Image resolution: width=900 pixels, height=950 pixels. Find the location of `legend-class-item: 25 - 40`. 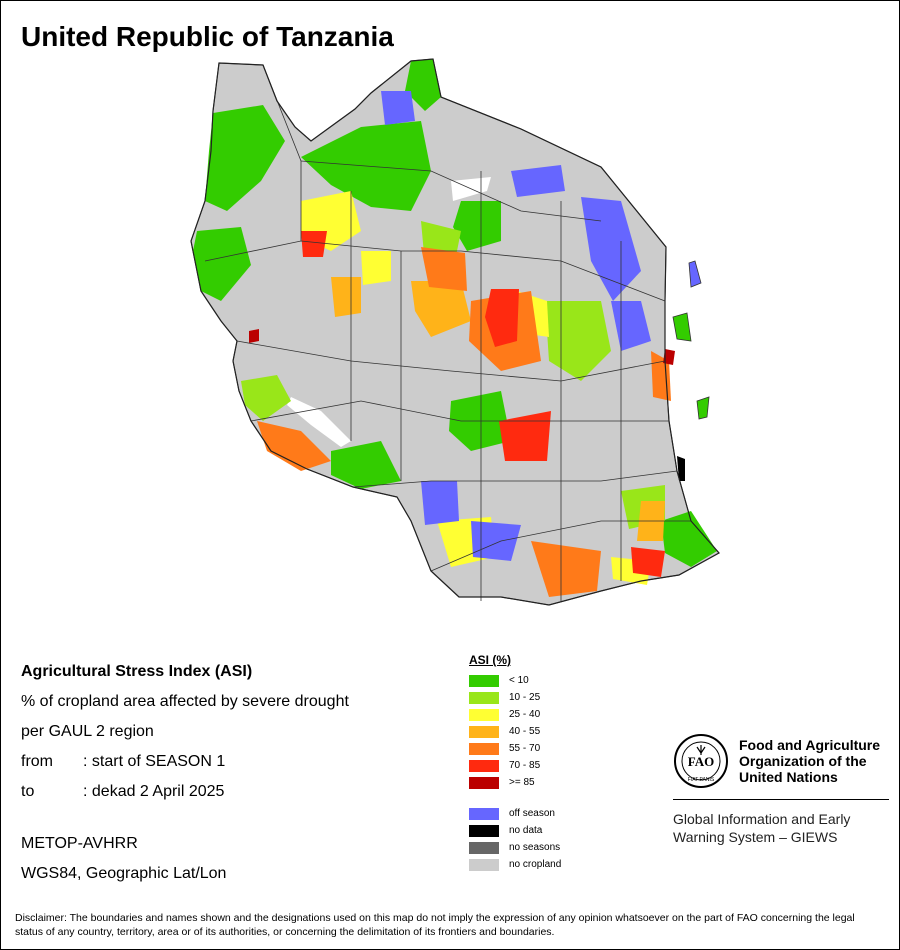

legend-class-item: 25 - 40 is located at coordinates (515, 714).